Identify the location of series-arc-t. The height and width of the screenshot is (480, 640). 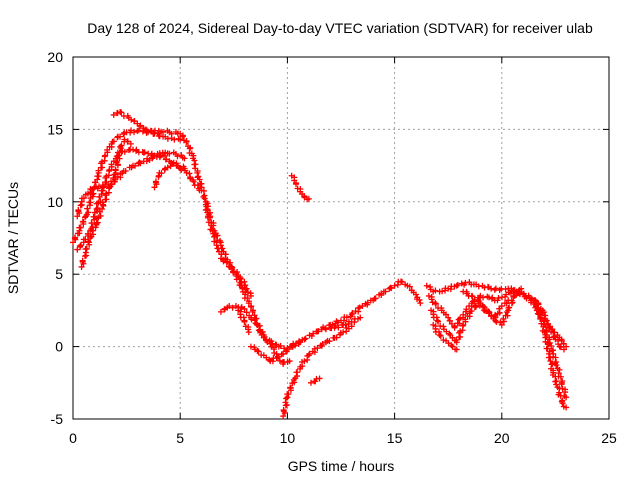
(550, 354).